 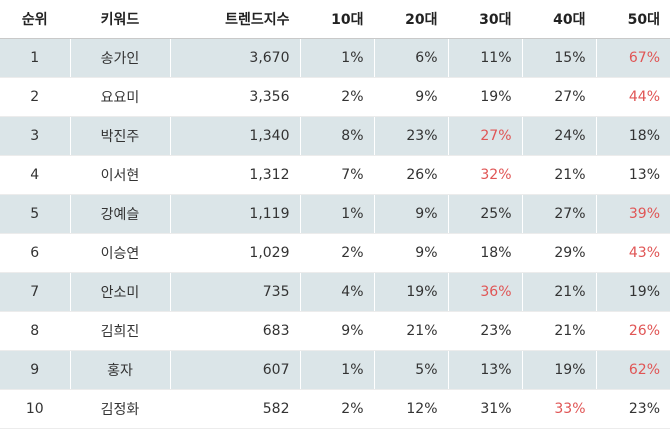 What do you see at coordinates (558, 253) in the screenshot?
I see `age-40s-cell: 29%` at bounding box center [558, 253].